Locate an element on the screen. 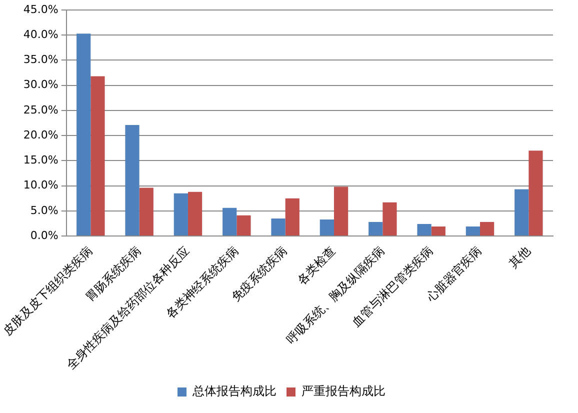 The width and height of the screenshot is (578, 413). y-tick-label: 30.0% is located at coordinates (40, 85).